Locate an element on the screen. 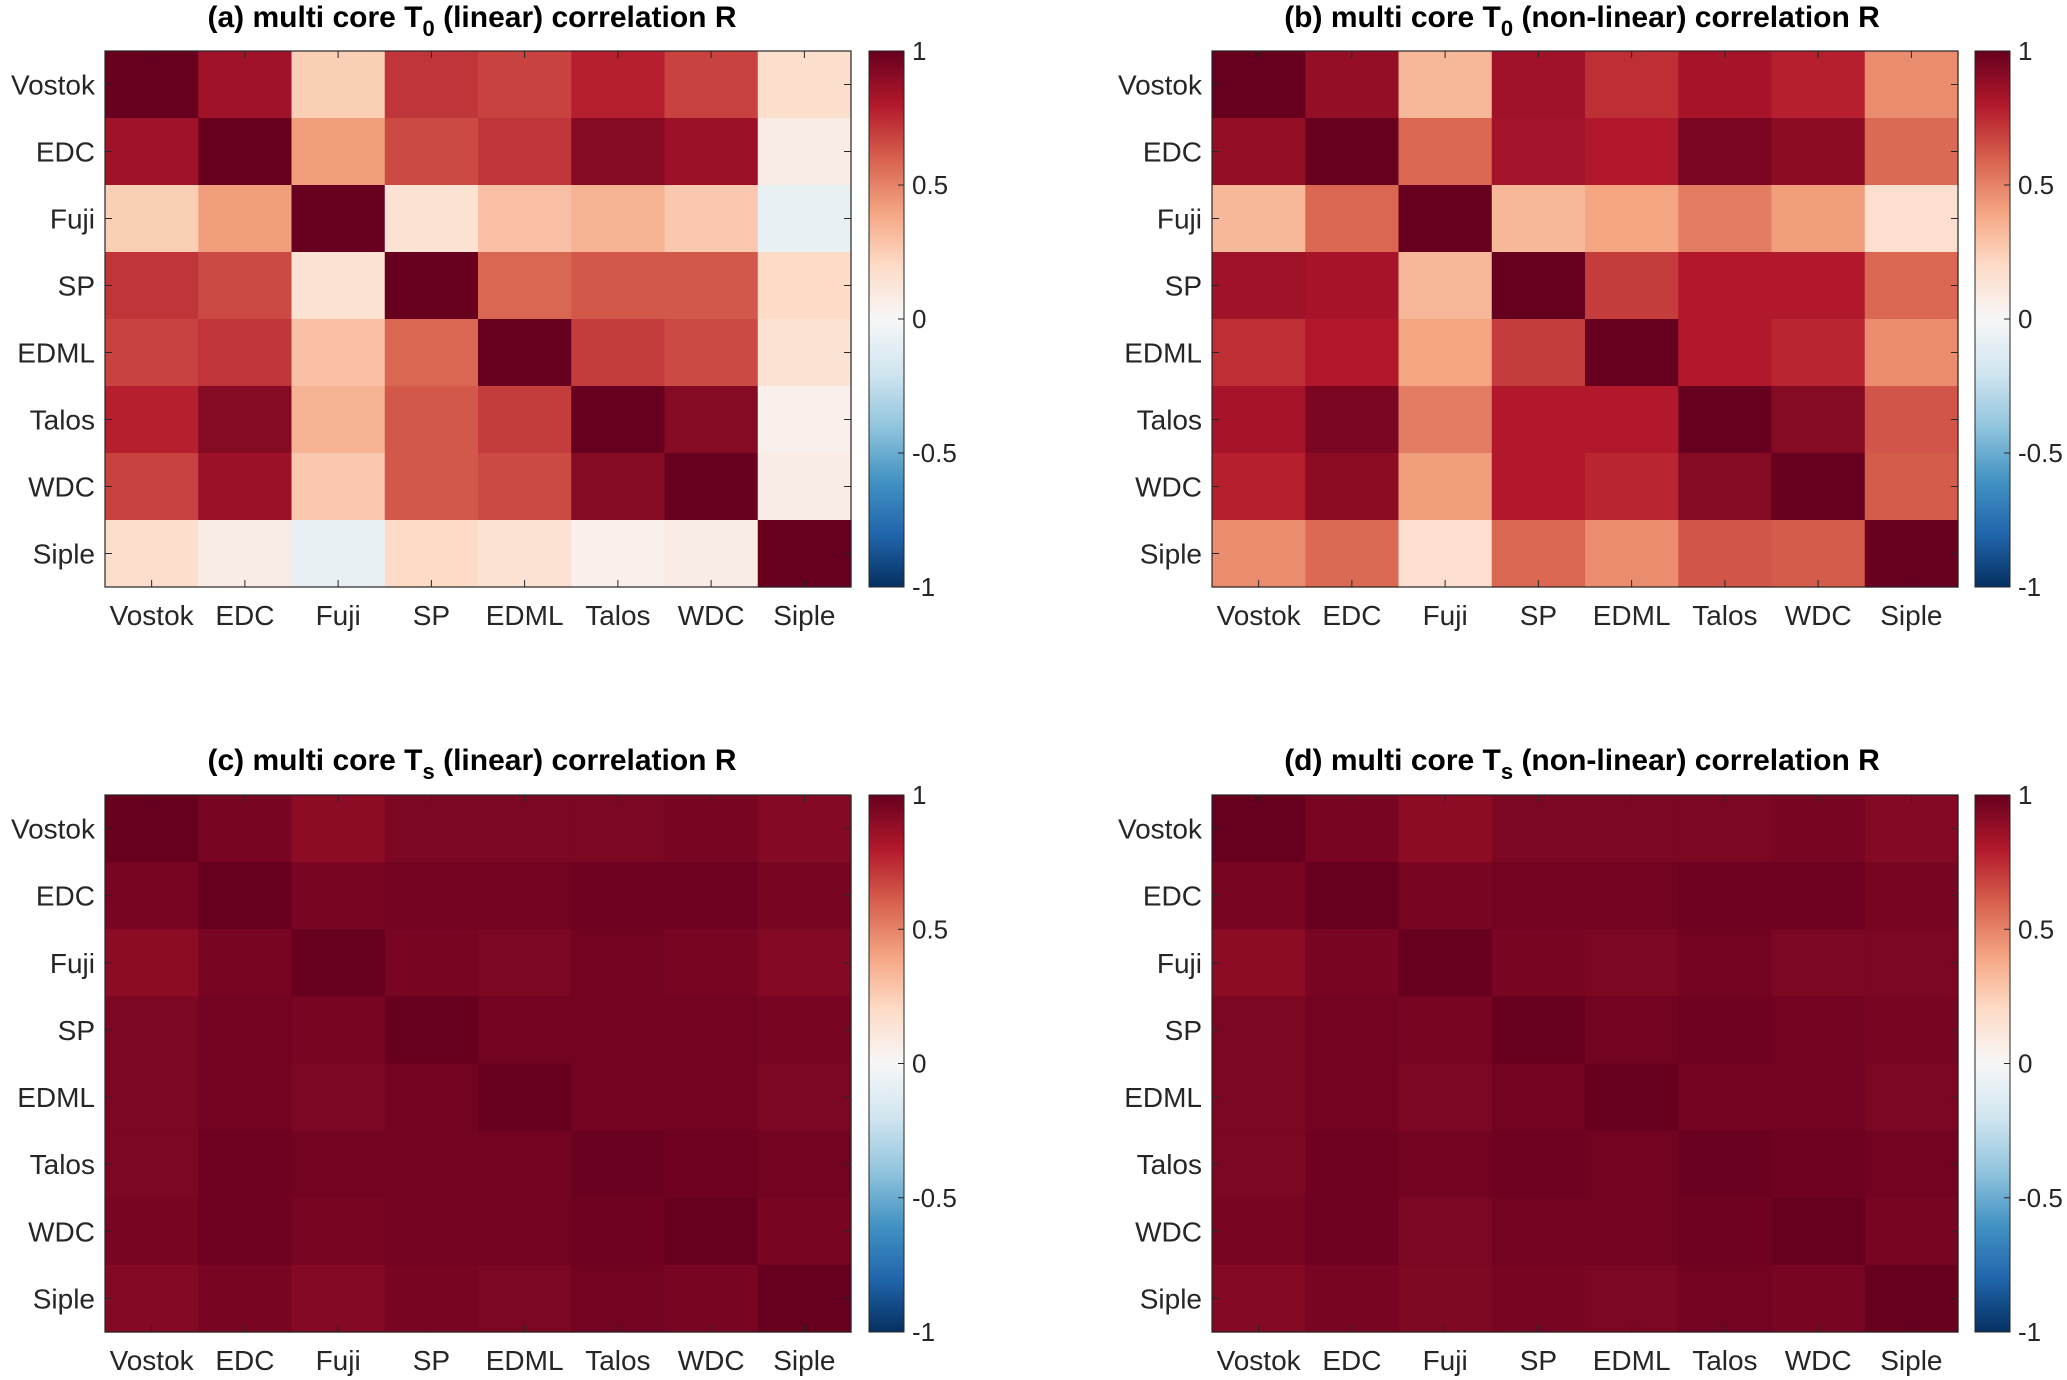  y-tick-label: SP is located at coordinates (1183, 1030).